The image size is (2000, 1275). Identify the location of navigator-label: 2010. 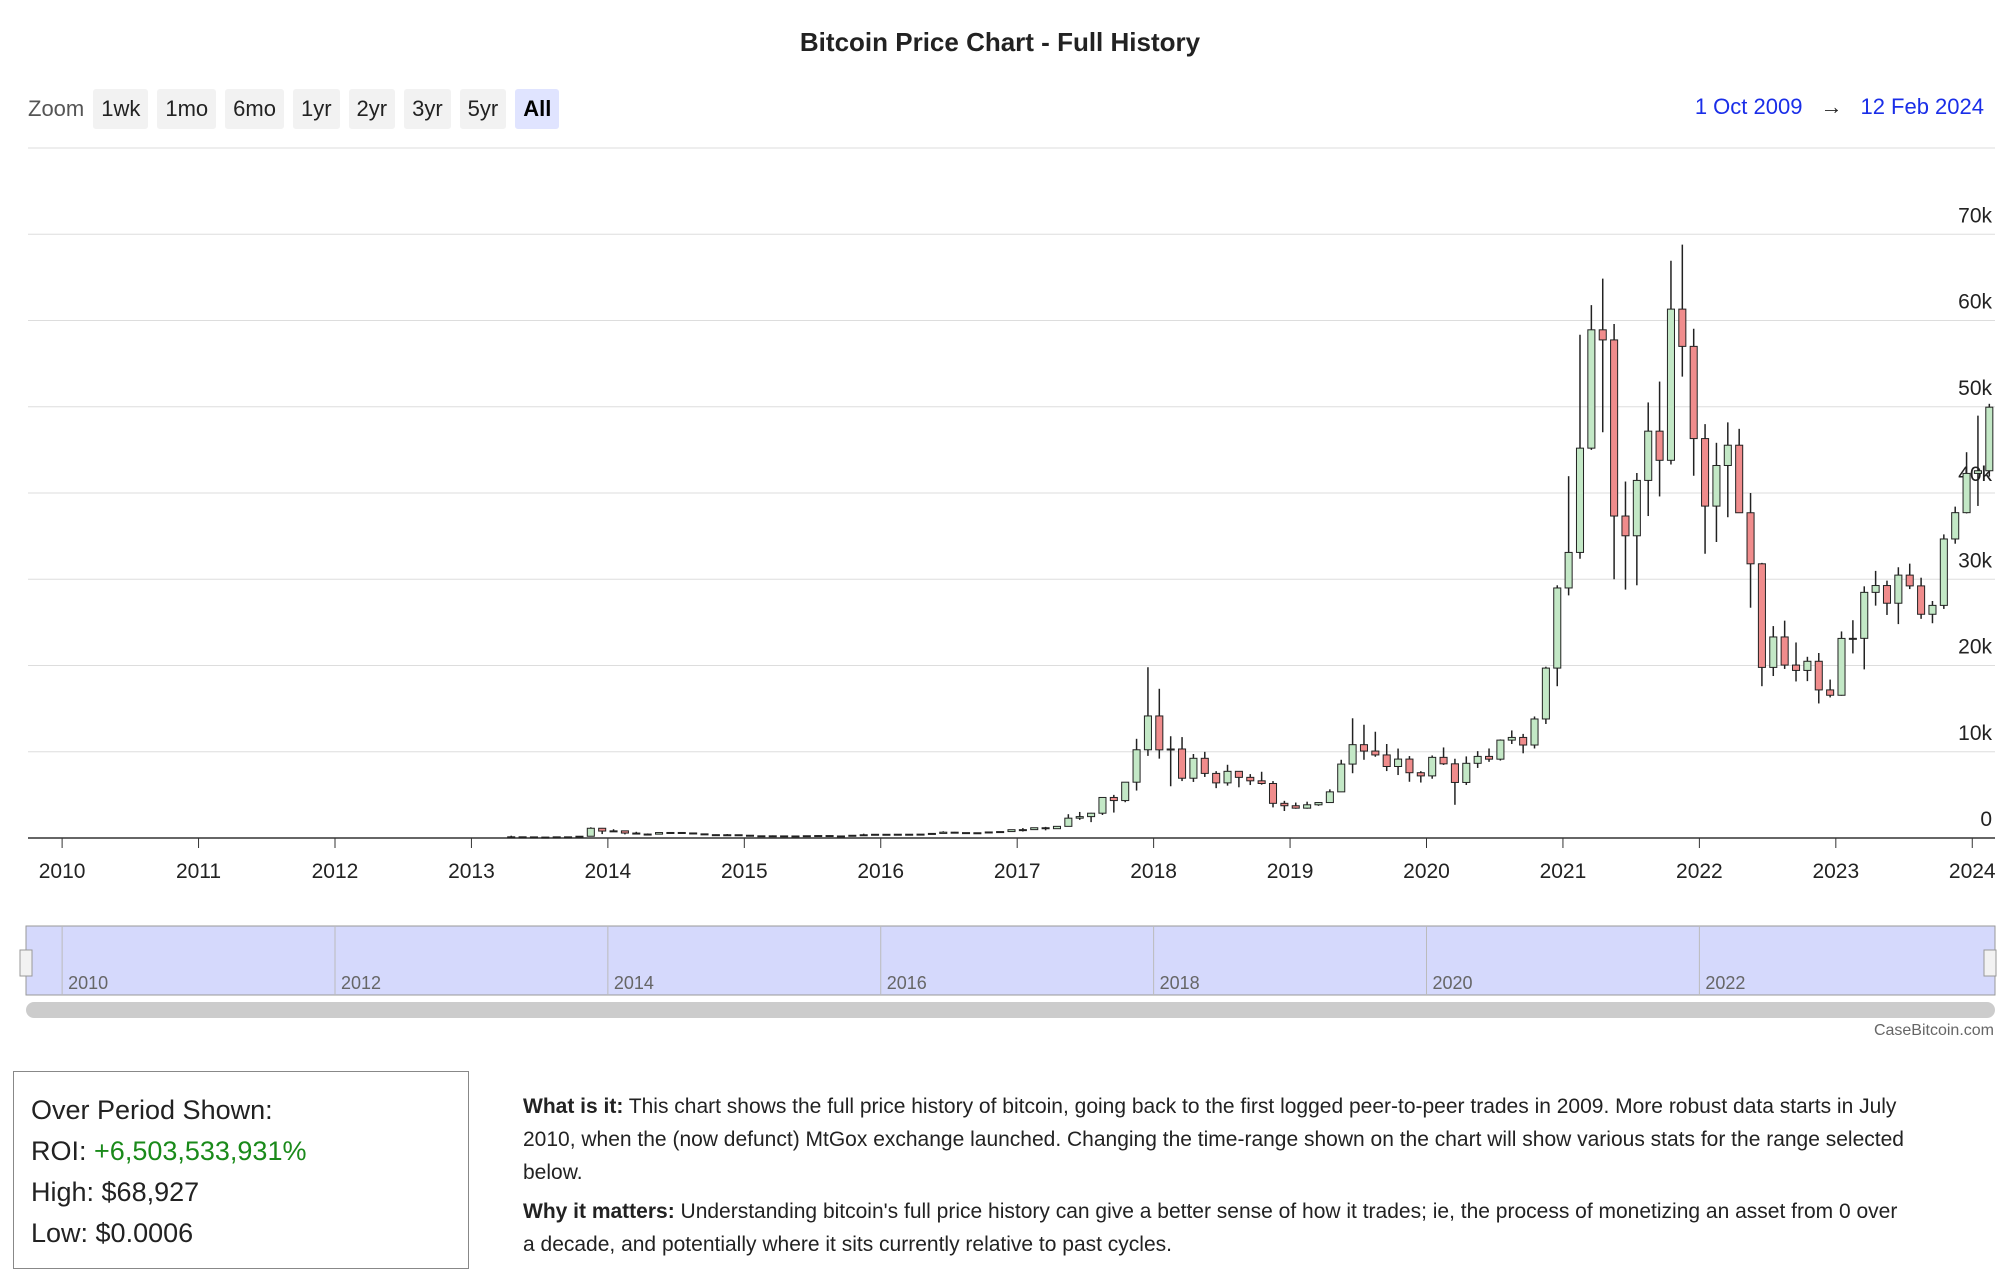
(88, 983).